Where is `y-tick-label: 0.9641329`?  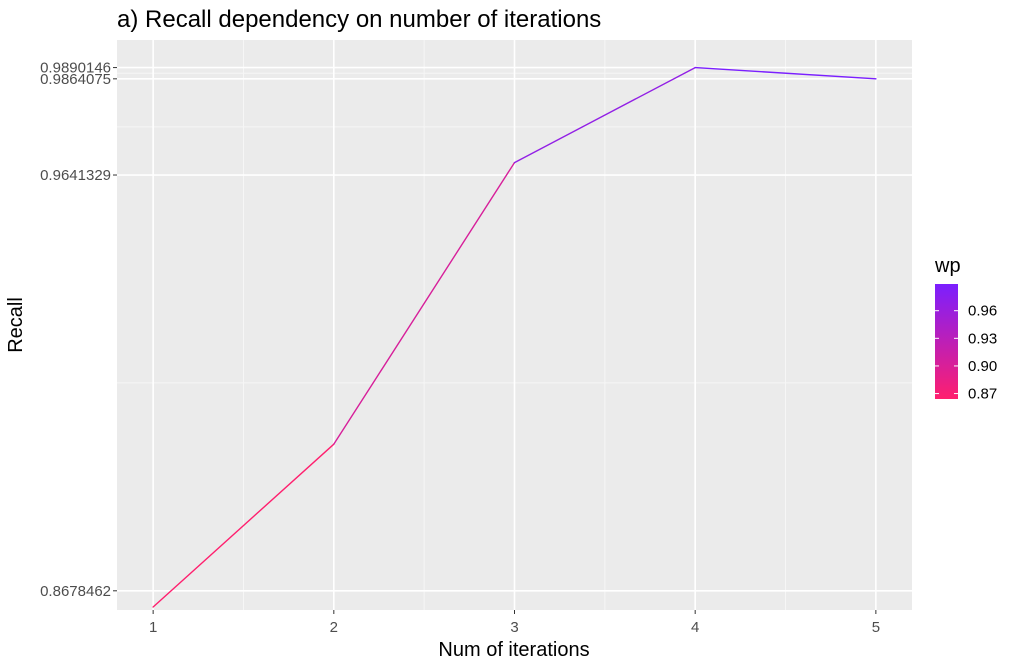
y-tick-label: 0.9641329 is located at coordinates (75, 175).